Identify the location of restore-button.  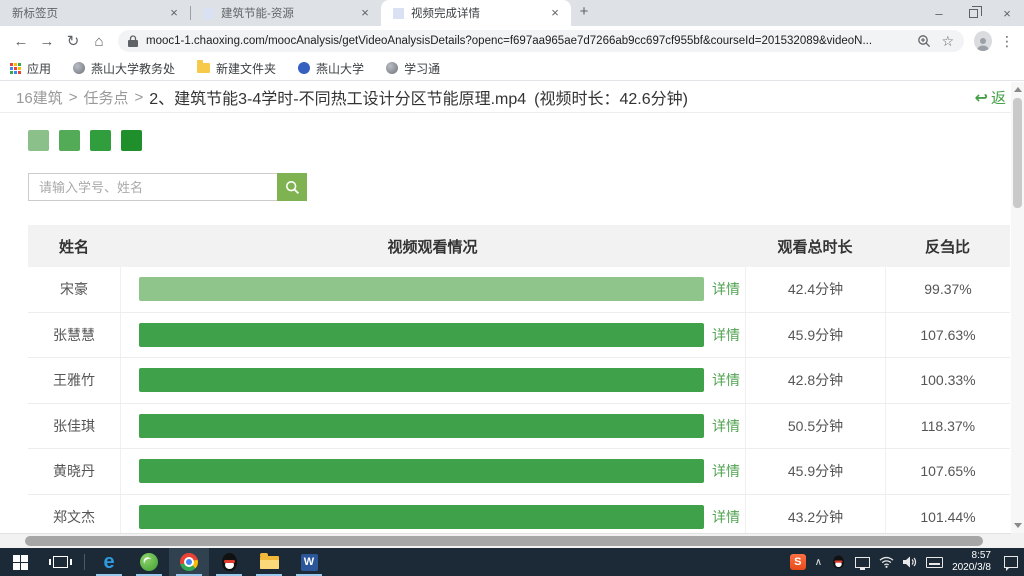
(973, 13).